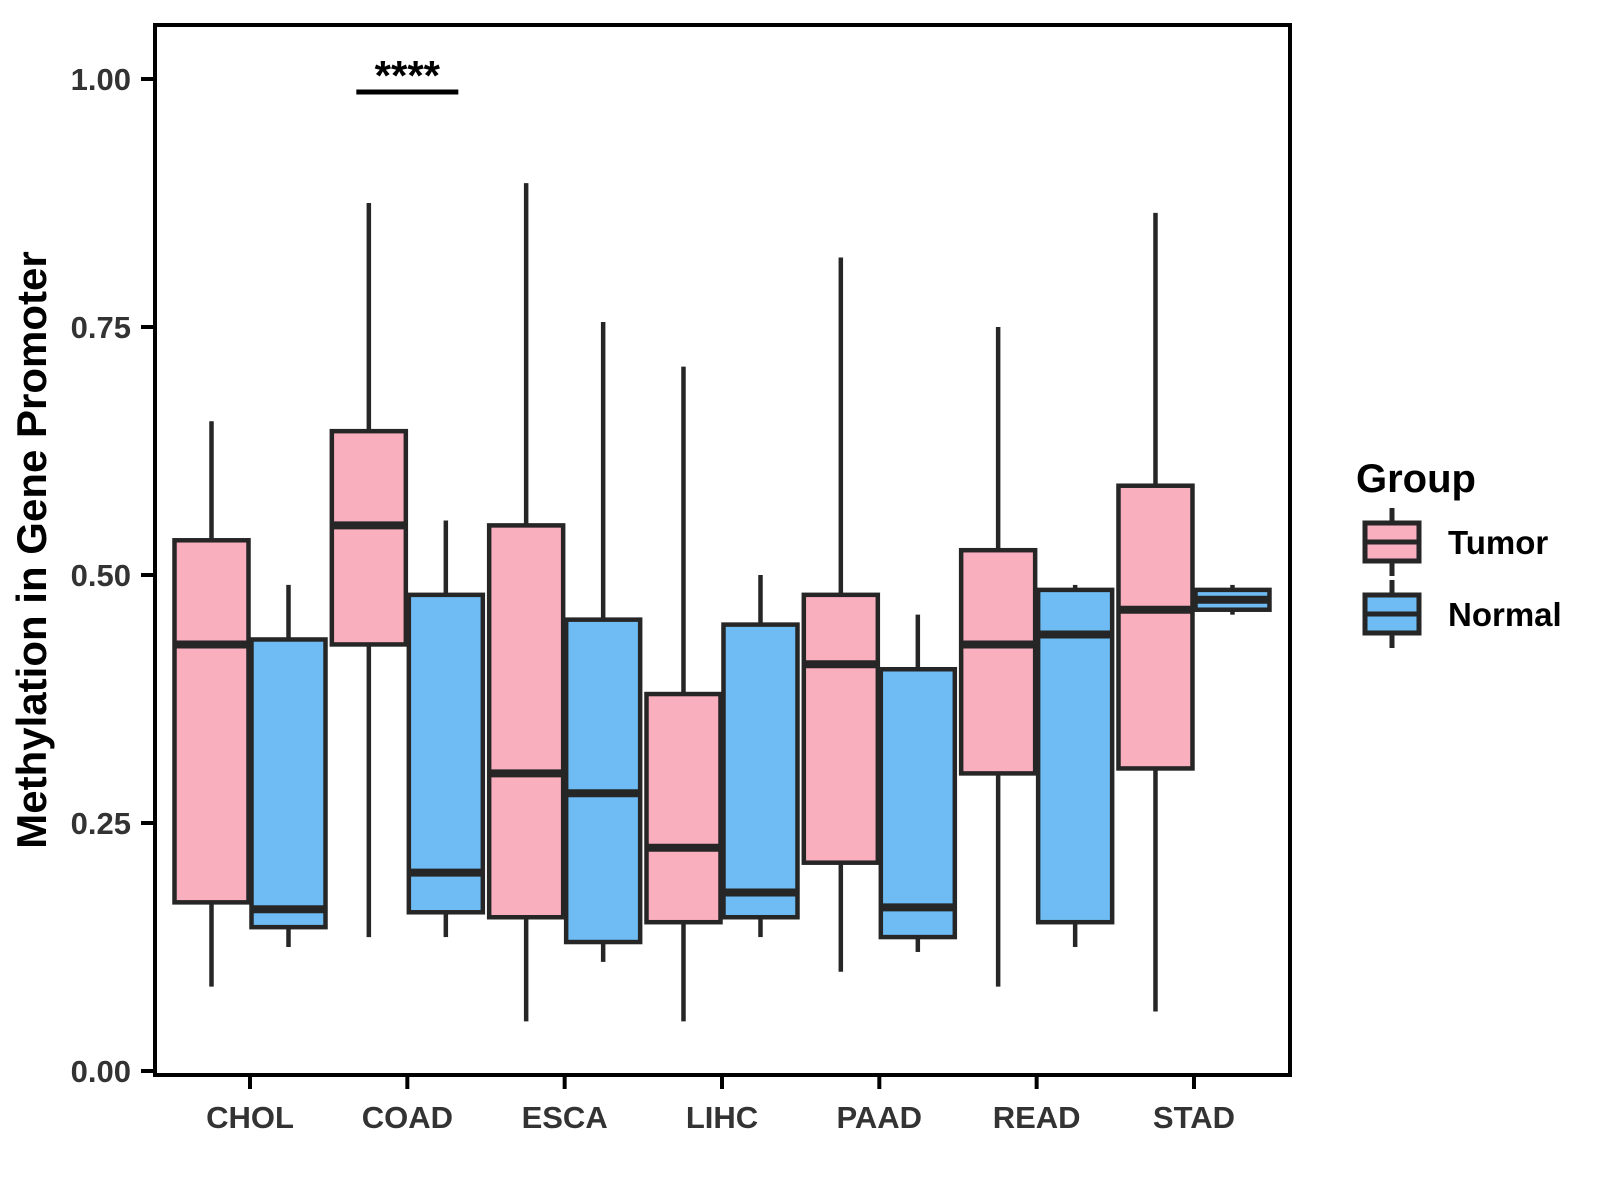 This screenshot has height=1200, width=1600. I want to click on x-category-label: PAAD, so click(880, 1117).